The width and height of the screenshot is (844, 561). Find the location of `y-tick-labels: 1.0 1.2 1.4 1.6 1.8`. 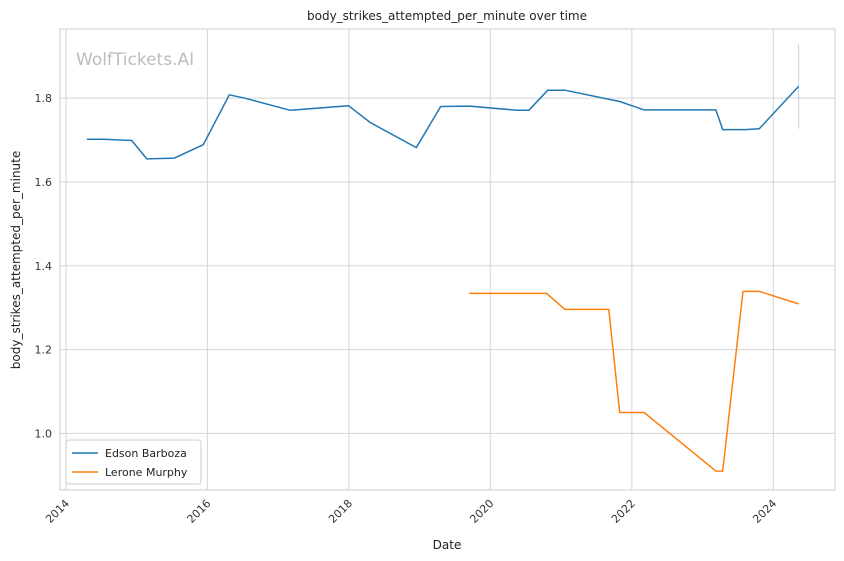

y-tick-labels: 1.0 1.2 1.4 1.6 1.8 is located at coordinates (44, 266).